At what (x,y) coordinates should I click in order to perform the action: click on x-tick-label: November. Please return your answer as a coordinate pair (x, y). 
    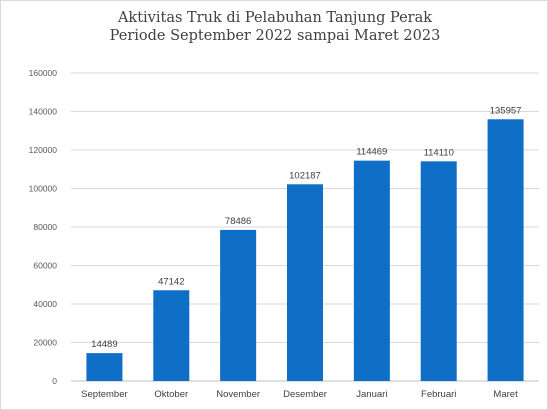
    Looking at the image, I should click on (238, 394).